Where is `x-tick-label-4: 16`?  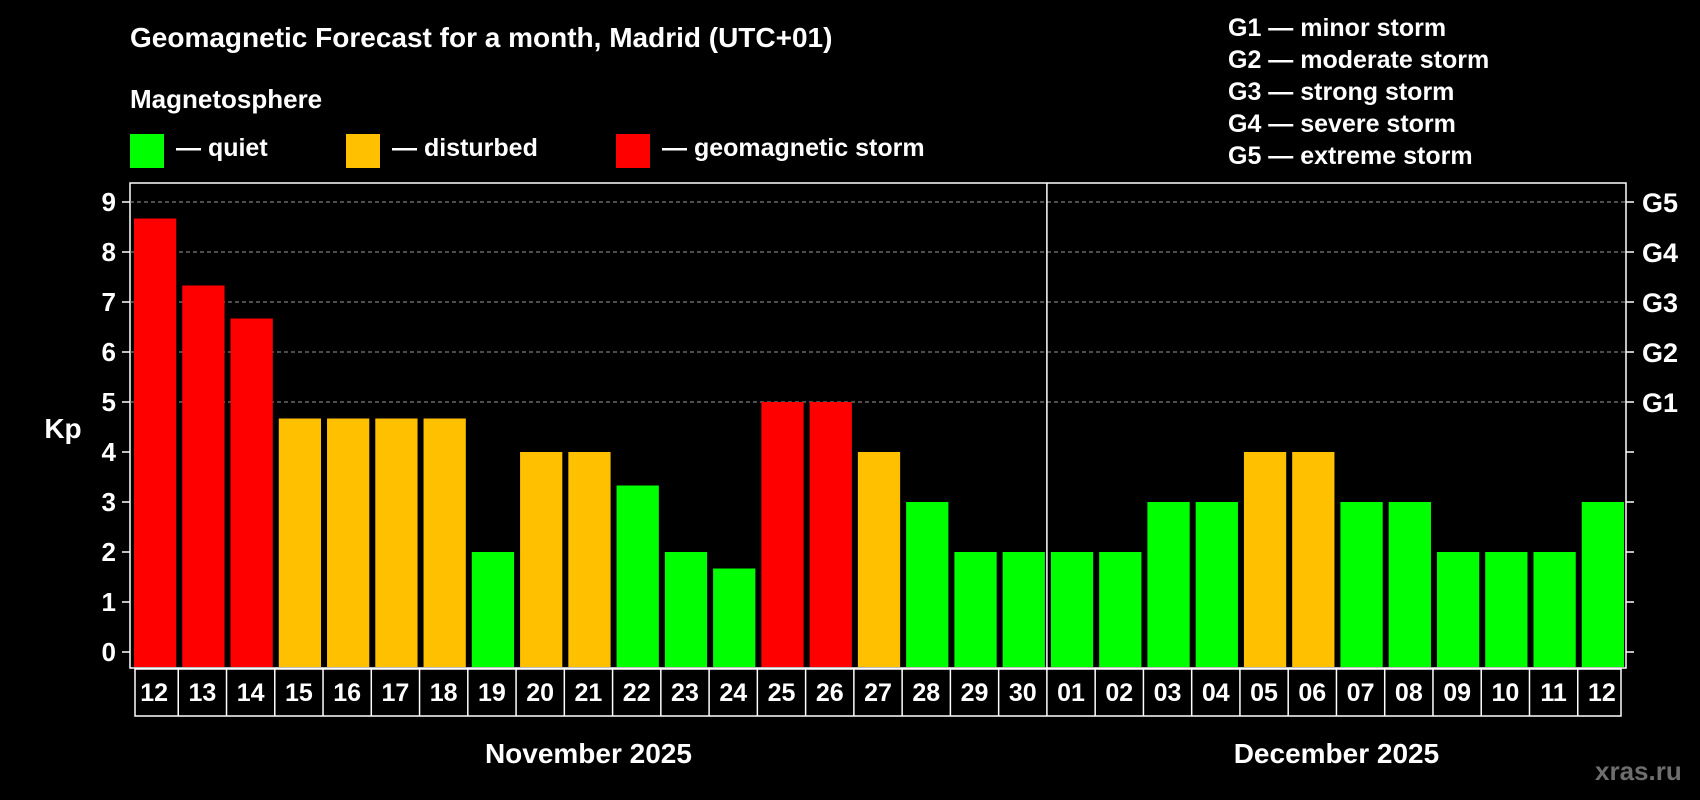 x-tick-label-4: 16 is located at coordinates (347, 693).